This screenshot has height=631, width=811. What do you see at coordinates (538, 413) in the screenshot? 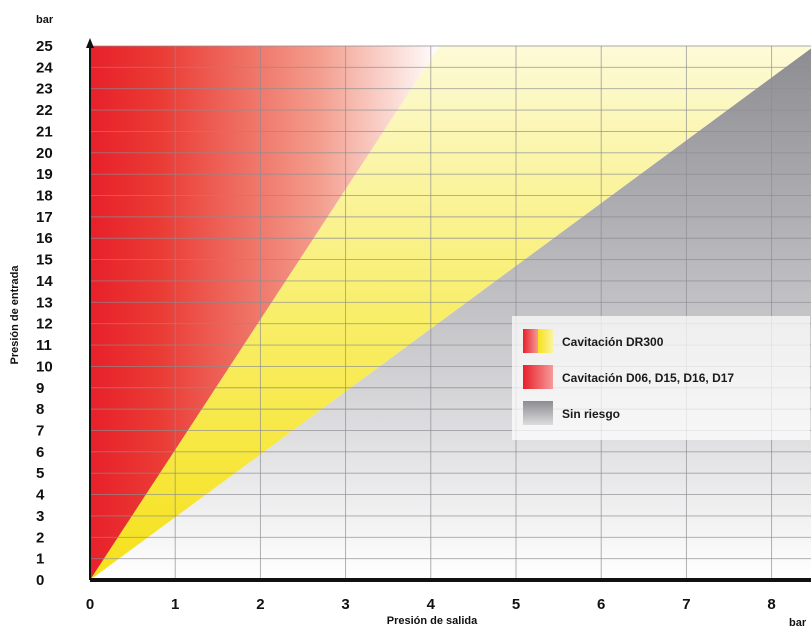
I see `legend-swatch-sin-riesgo` at bounding box center [538, 413].